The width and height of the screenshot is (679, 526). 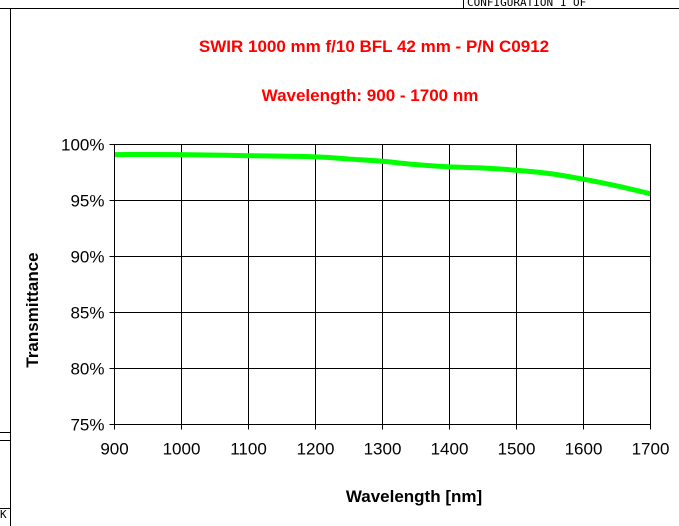 I want to click on y-tick-label: 80%, so click(x=87, y=369).